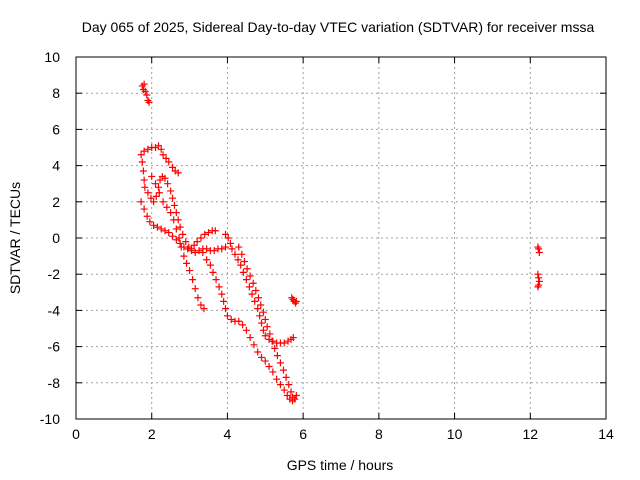 The width and height of the screenshot is (640, 480). What do you see at coordinates (56, 238) in the screenshot?
I see `y-tick-label: 0` at bounding box center [56, 238].